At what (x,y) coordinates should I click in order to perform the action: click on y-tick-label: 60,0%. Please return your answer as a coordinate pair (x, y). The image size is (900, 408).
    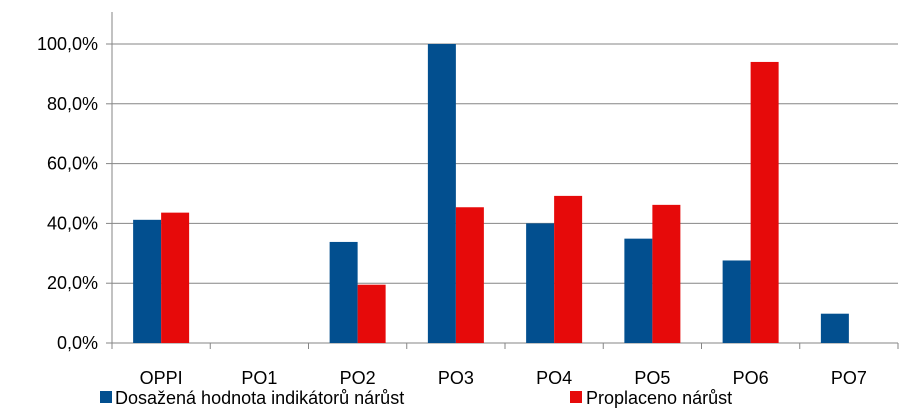
    Looking at the image, I should click on (72, 164).